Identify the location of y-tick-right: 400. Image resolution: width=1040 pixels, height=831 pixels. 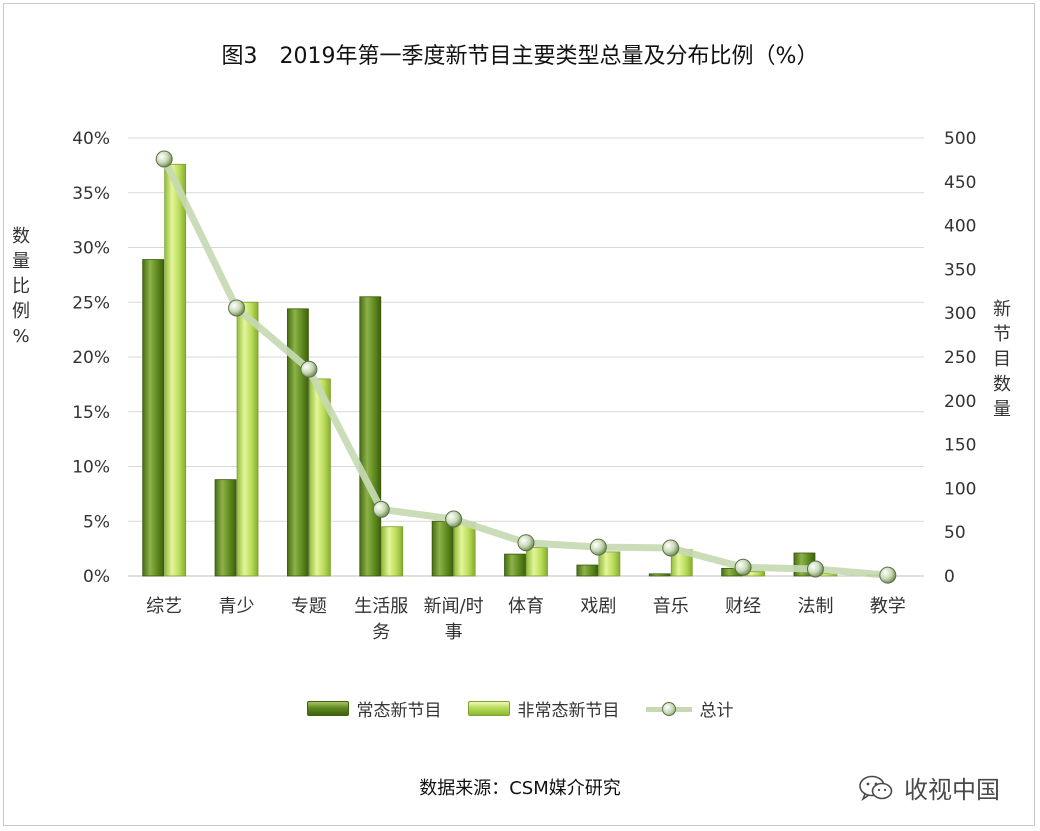
(960, 227).